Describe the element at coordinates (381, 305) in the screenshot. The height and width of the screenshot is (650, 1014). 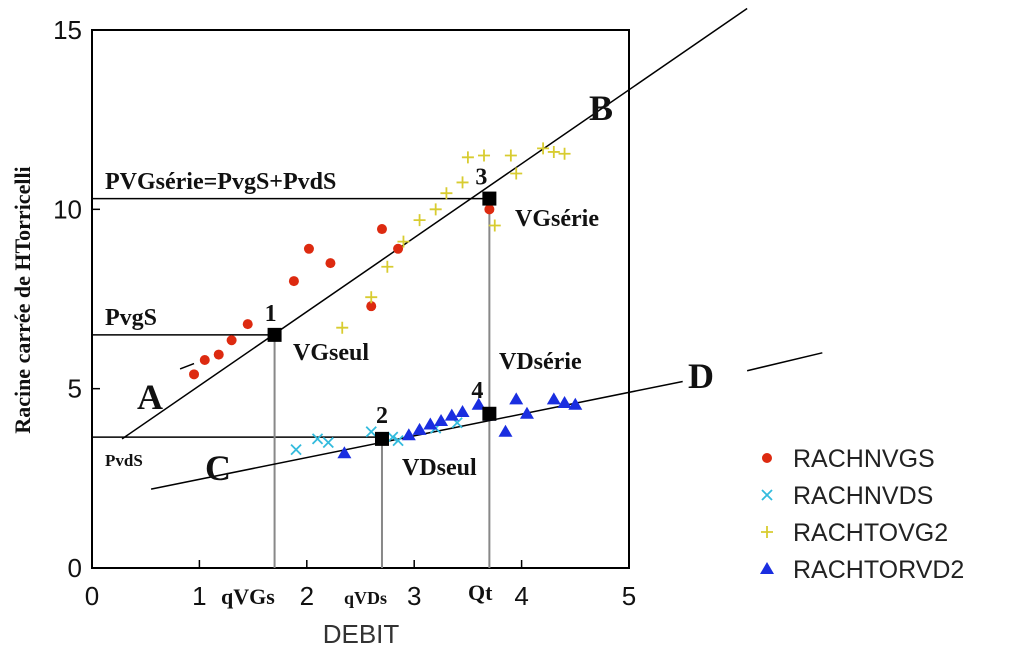
I see `key-points: 1 2 3 4` at that location.